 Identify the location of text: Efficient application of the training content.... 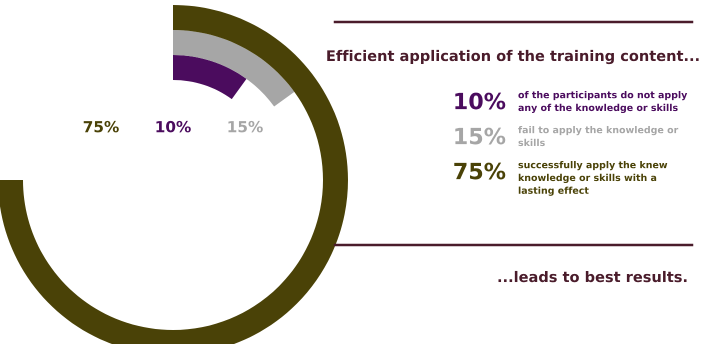
(513, 57).